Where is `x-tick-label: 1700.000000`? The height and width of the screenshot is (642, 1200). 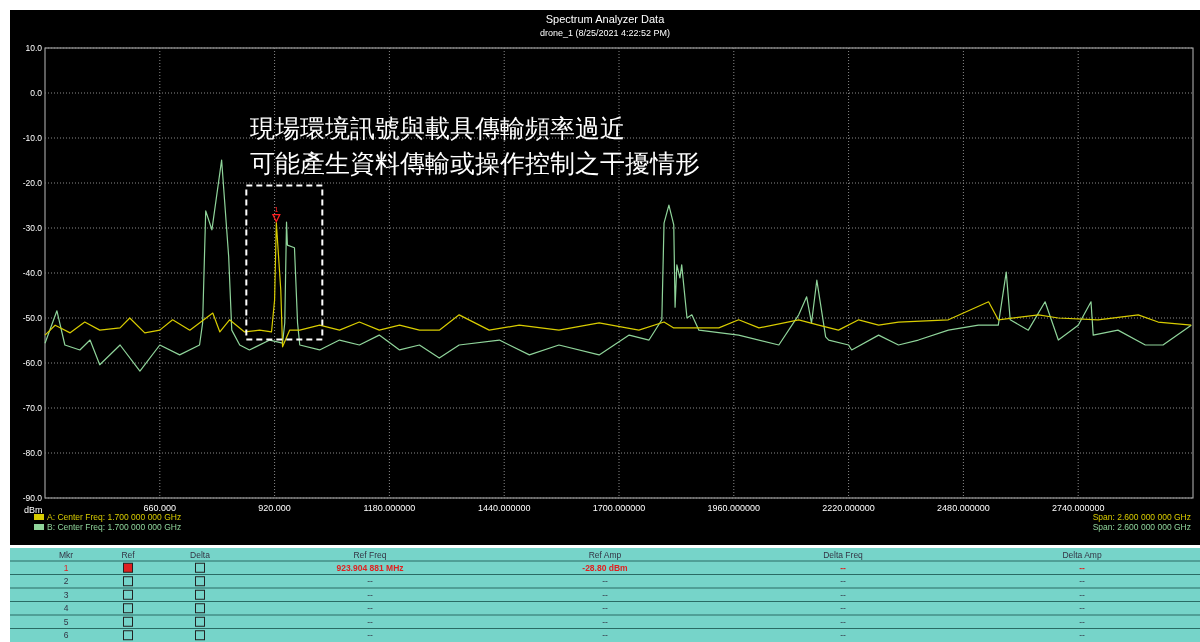
x-tick-label: 1700.000000 is located at coordinates (619, 508).